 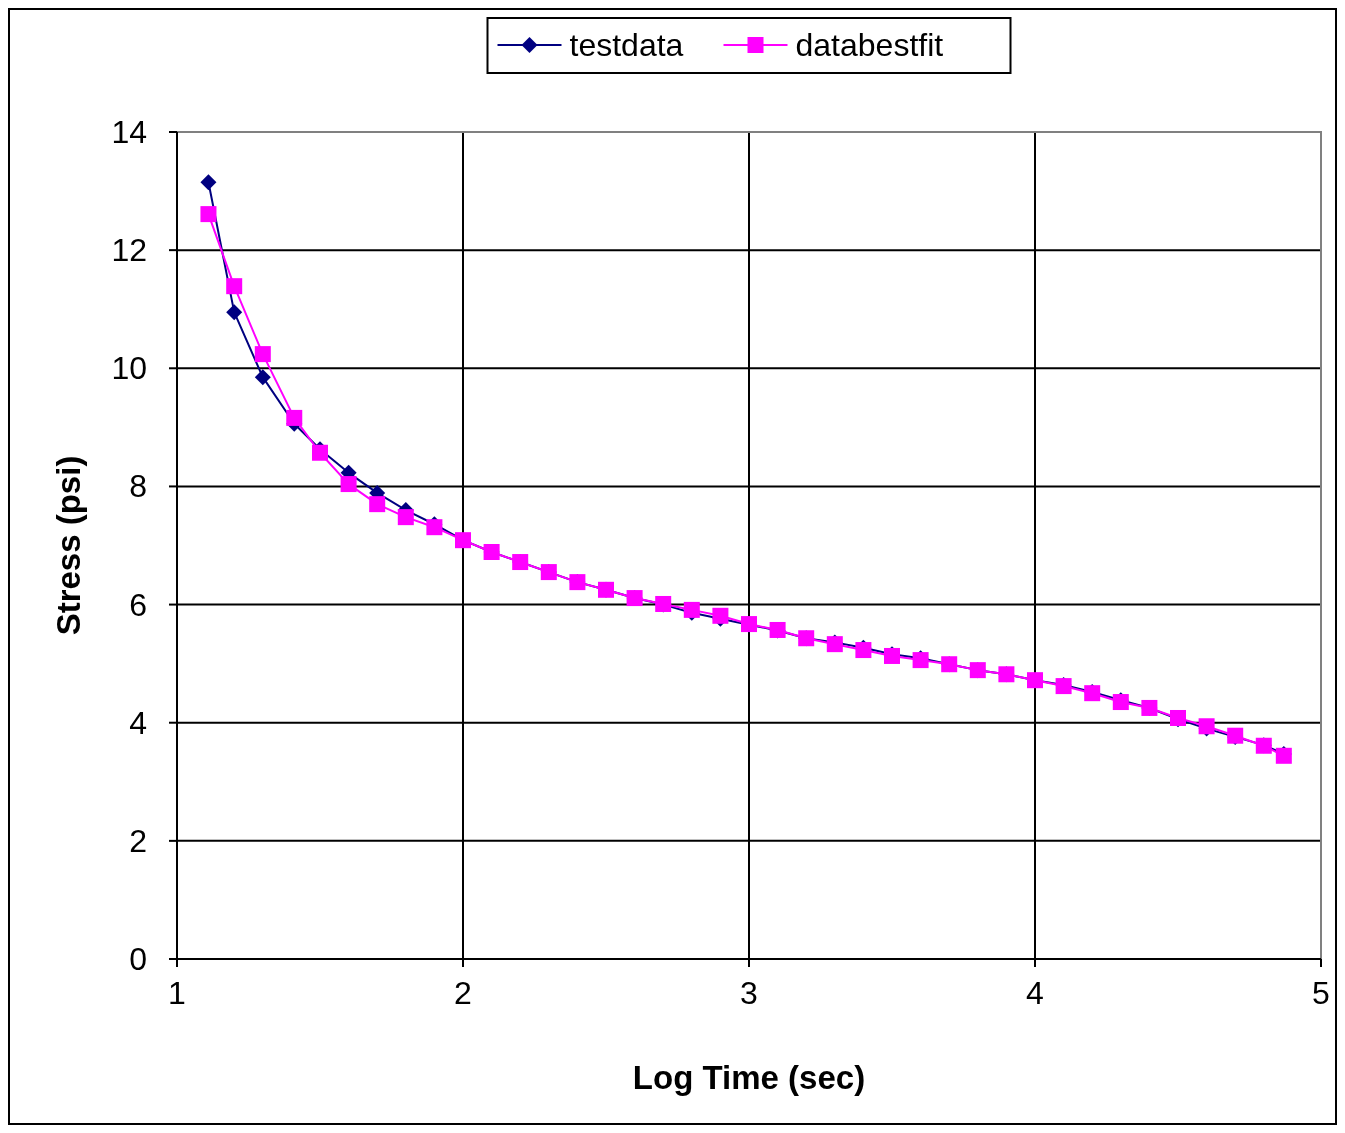 I want to click on y-tick-label: 14, so click(x=129, y=132).